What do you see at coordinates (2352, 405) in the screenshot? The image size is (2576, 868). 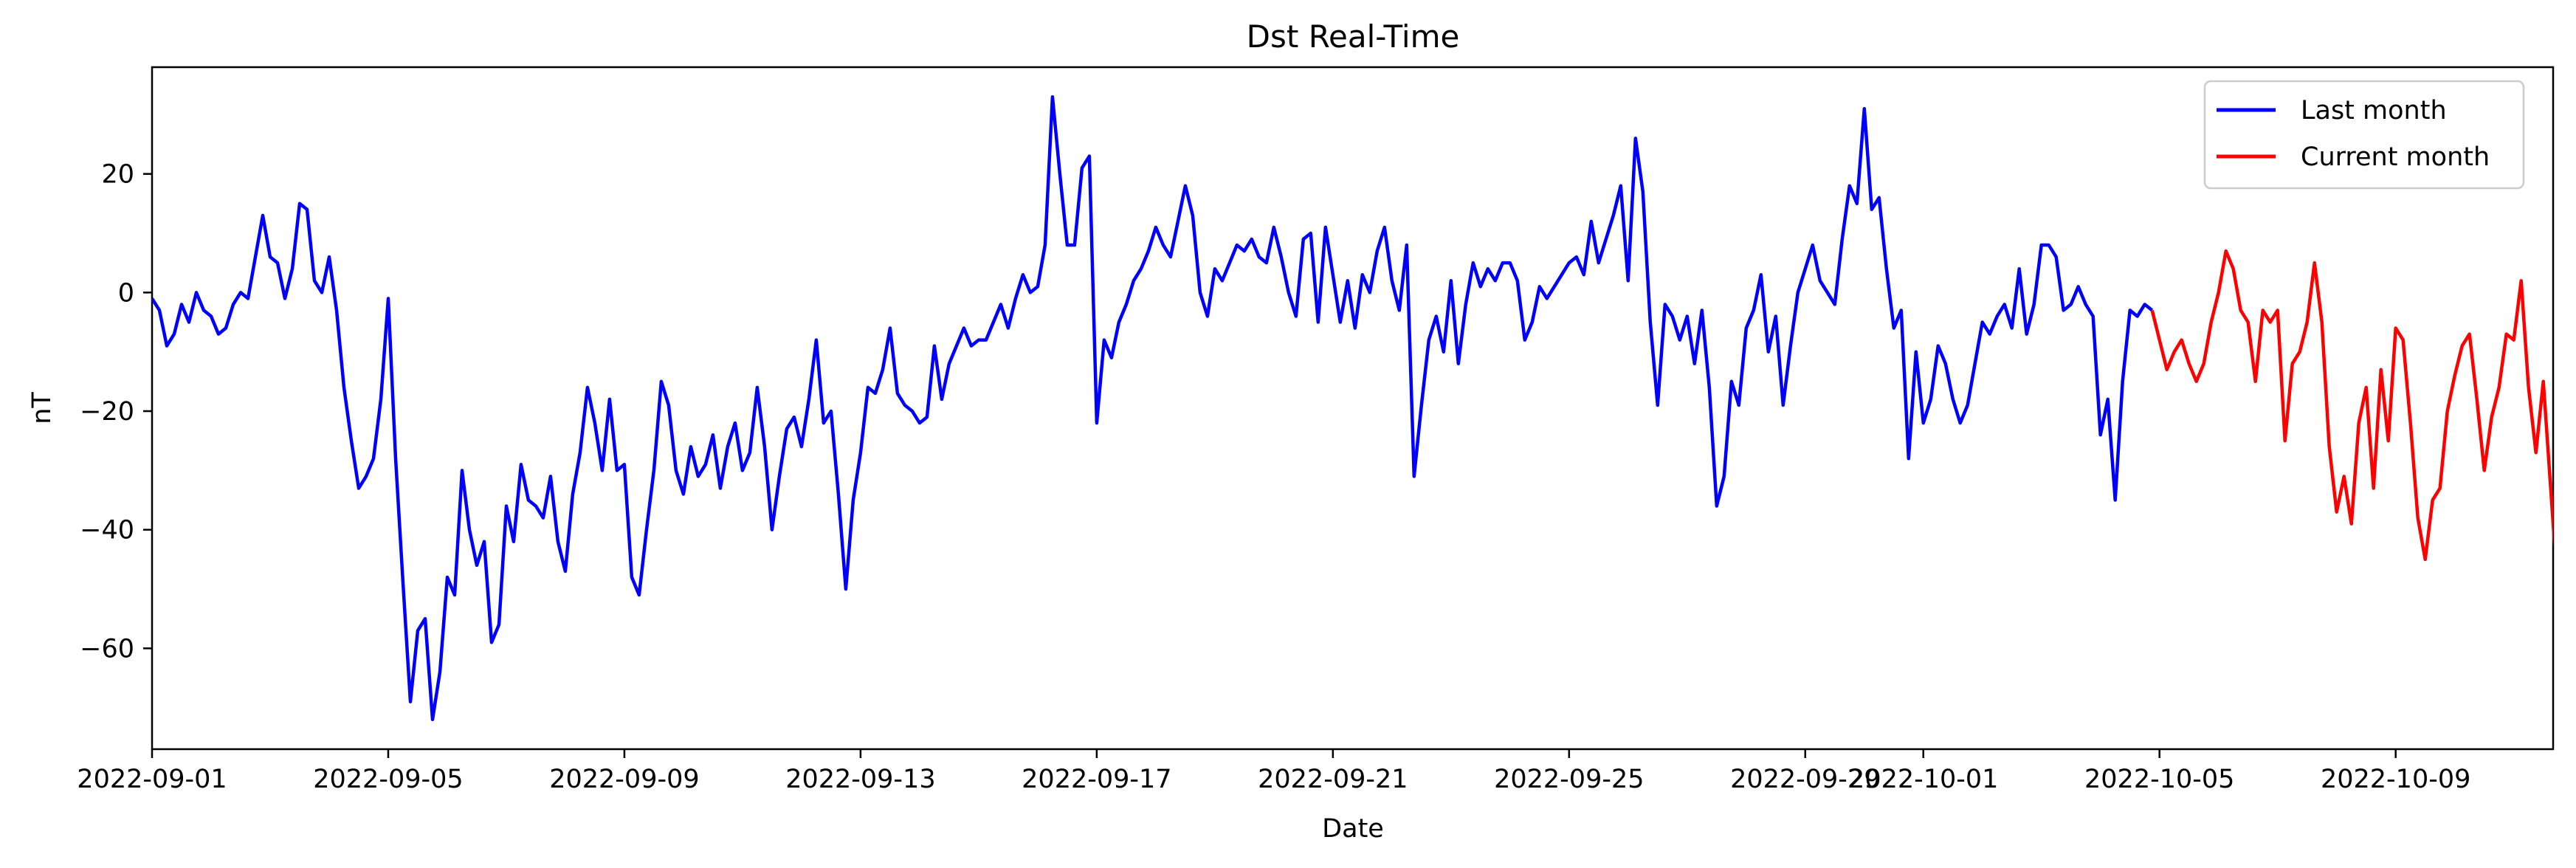 I see `series-line-current-month` at bounding box center [2352, 405].